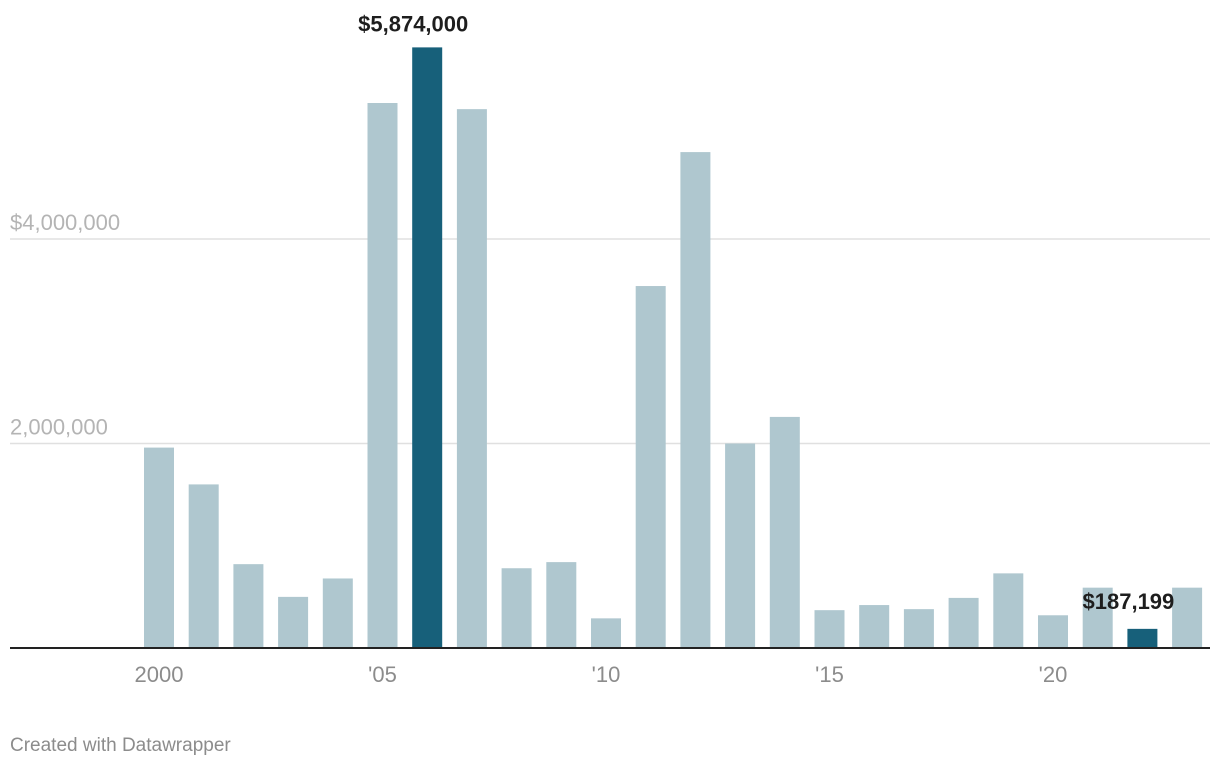 The width and height of the screenshot is (1220, 770). I want to click on bar-2020, so click(1053, 631).